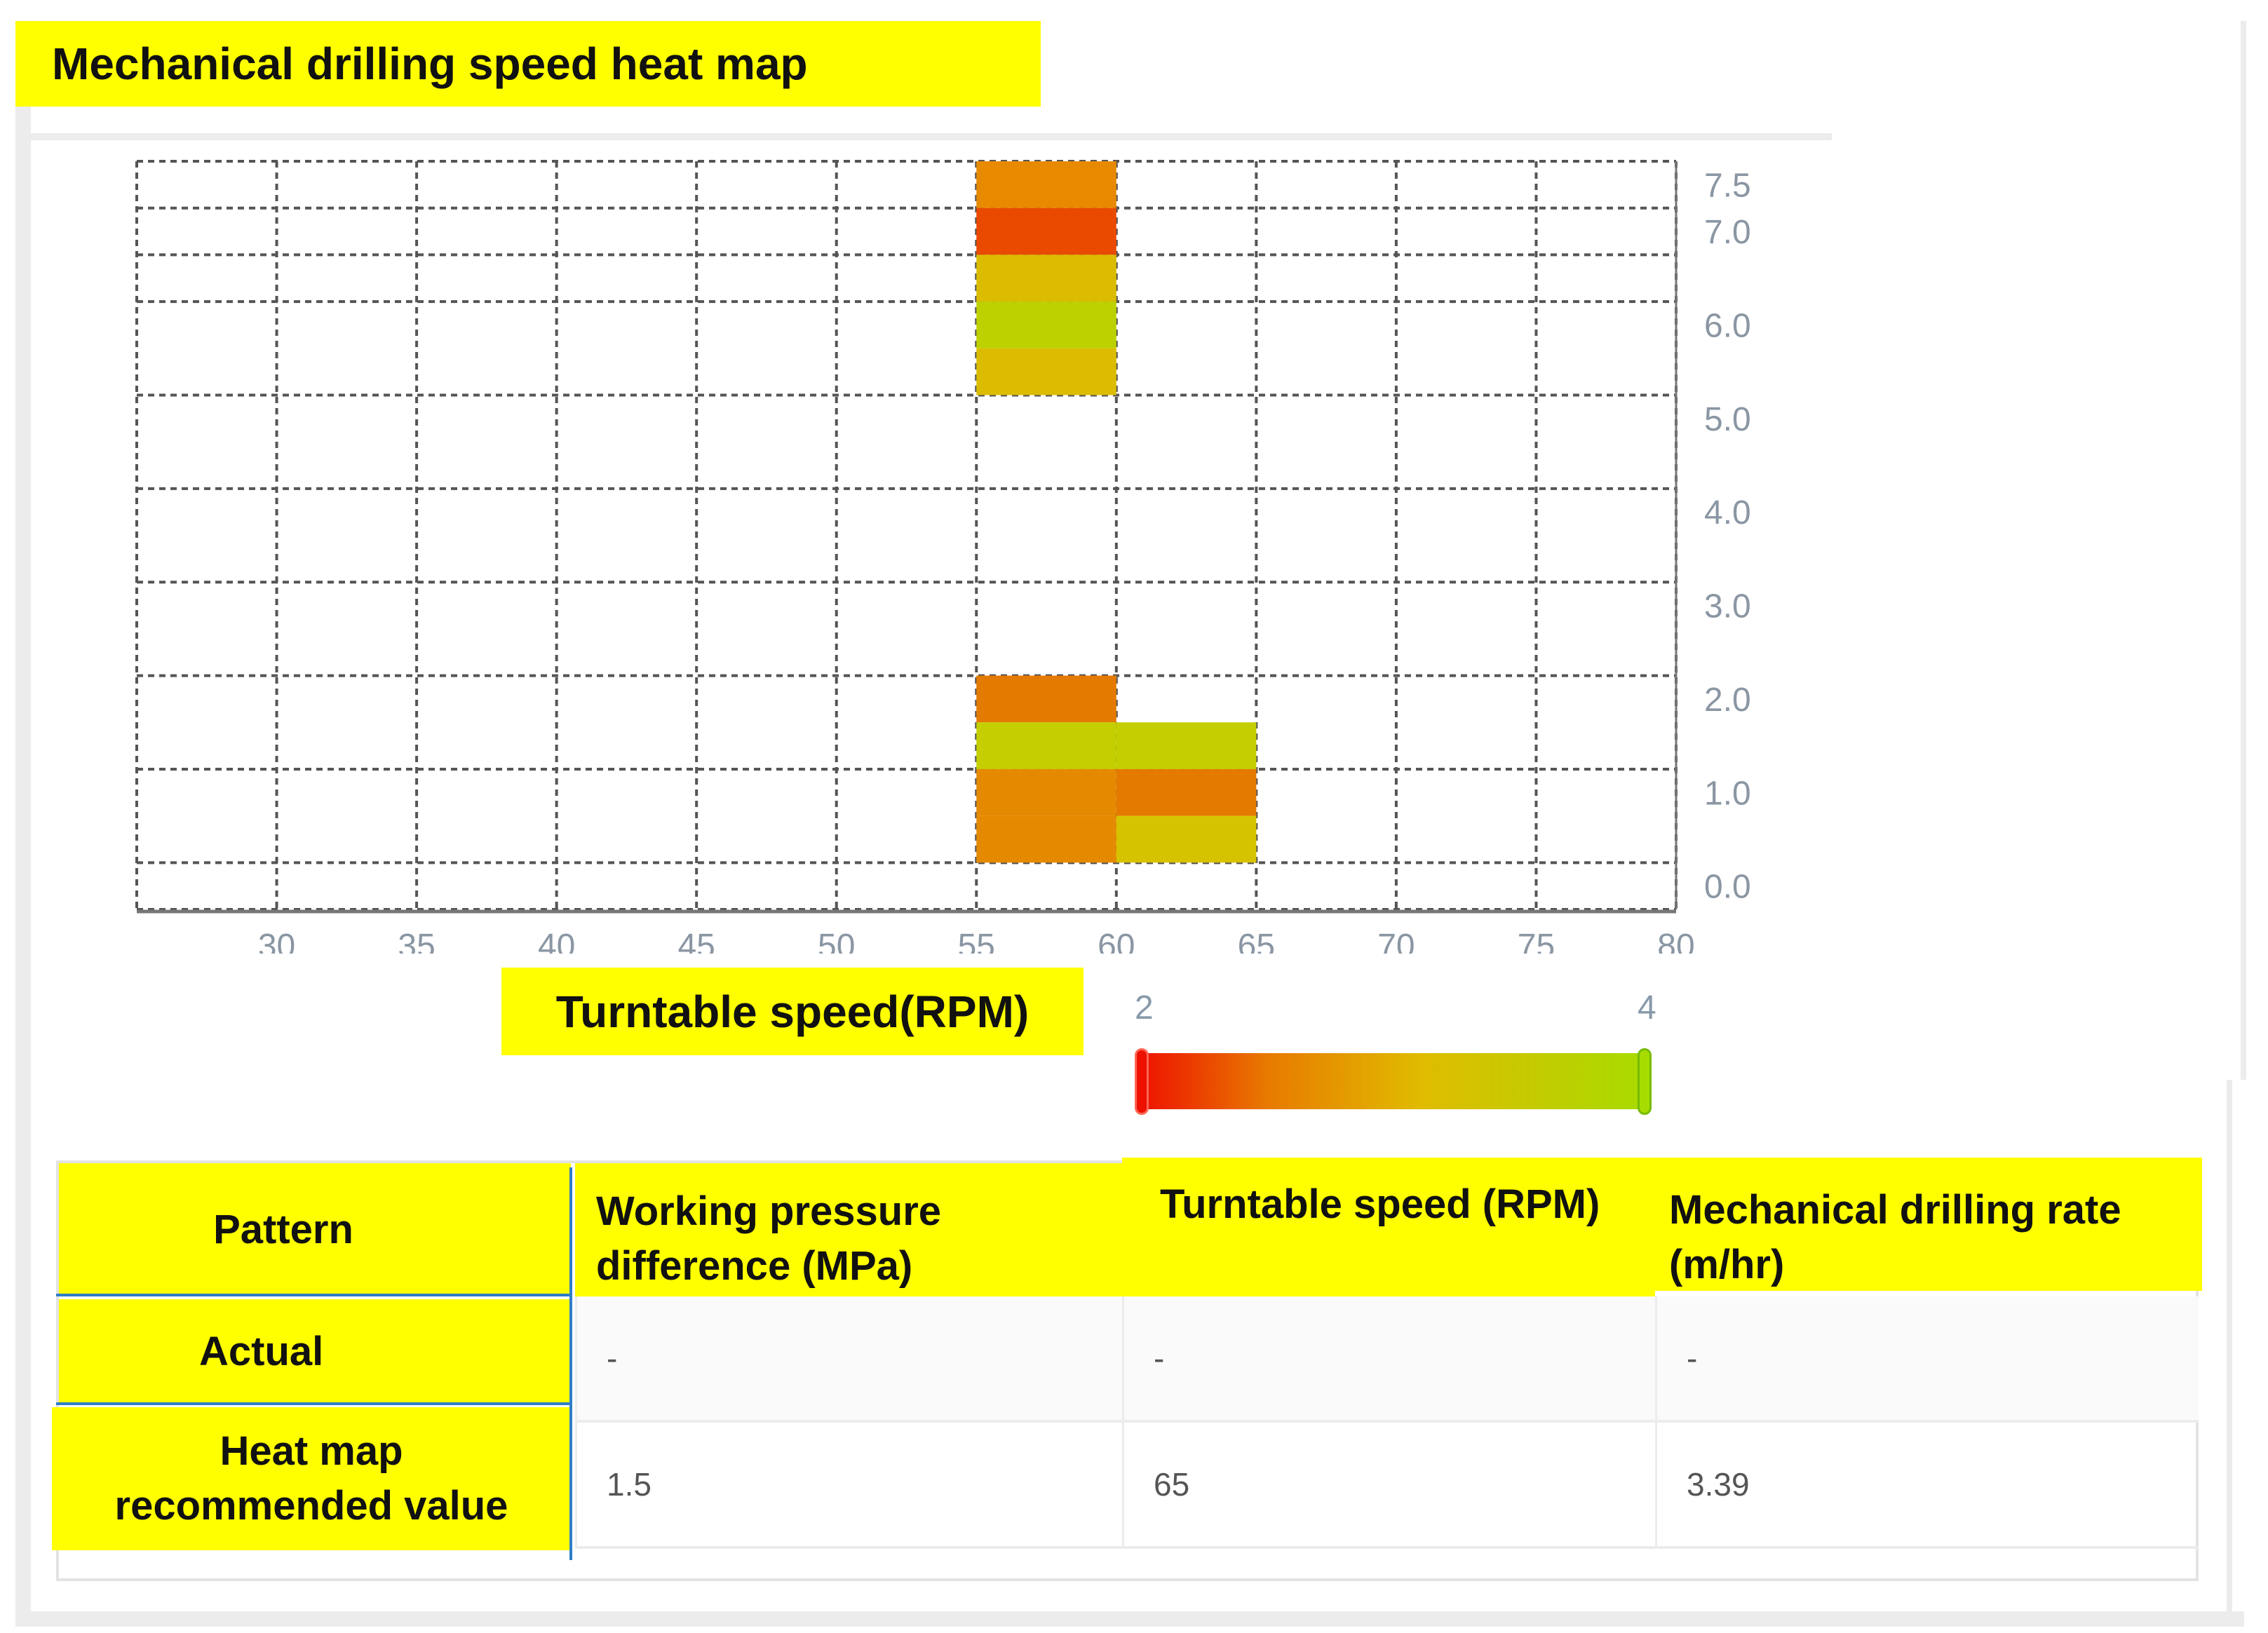  What do you see at coordinates (311, 1478) in the screenshot?
I see `row-recommended-label: Heat map recommended value` at bounding box center [311, 1478].